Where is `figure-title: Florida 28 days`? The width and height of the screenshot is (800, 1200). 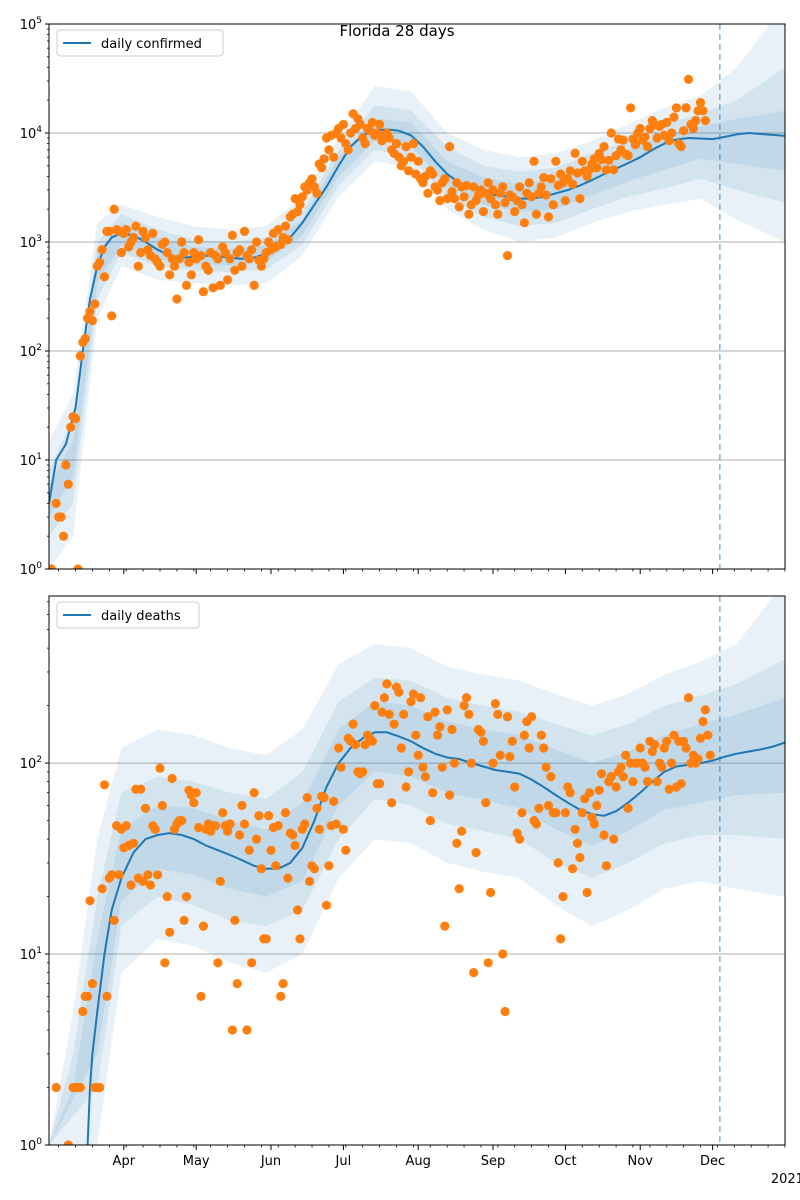
figure-title: Florida 28 days is located at coordinates (396, 31).